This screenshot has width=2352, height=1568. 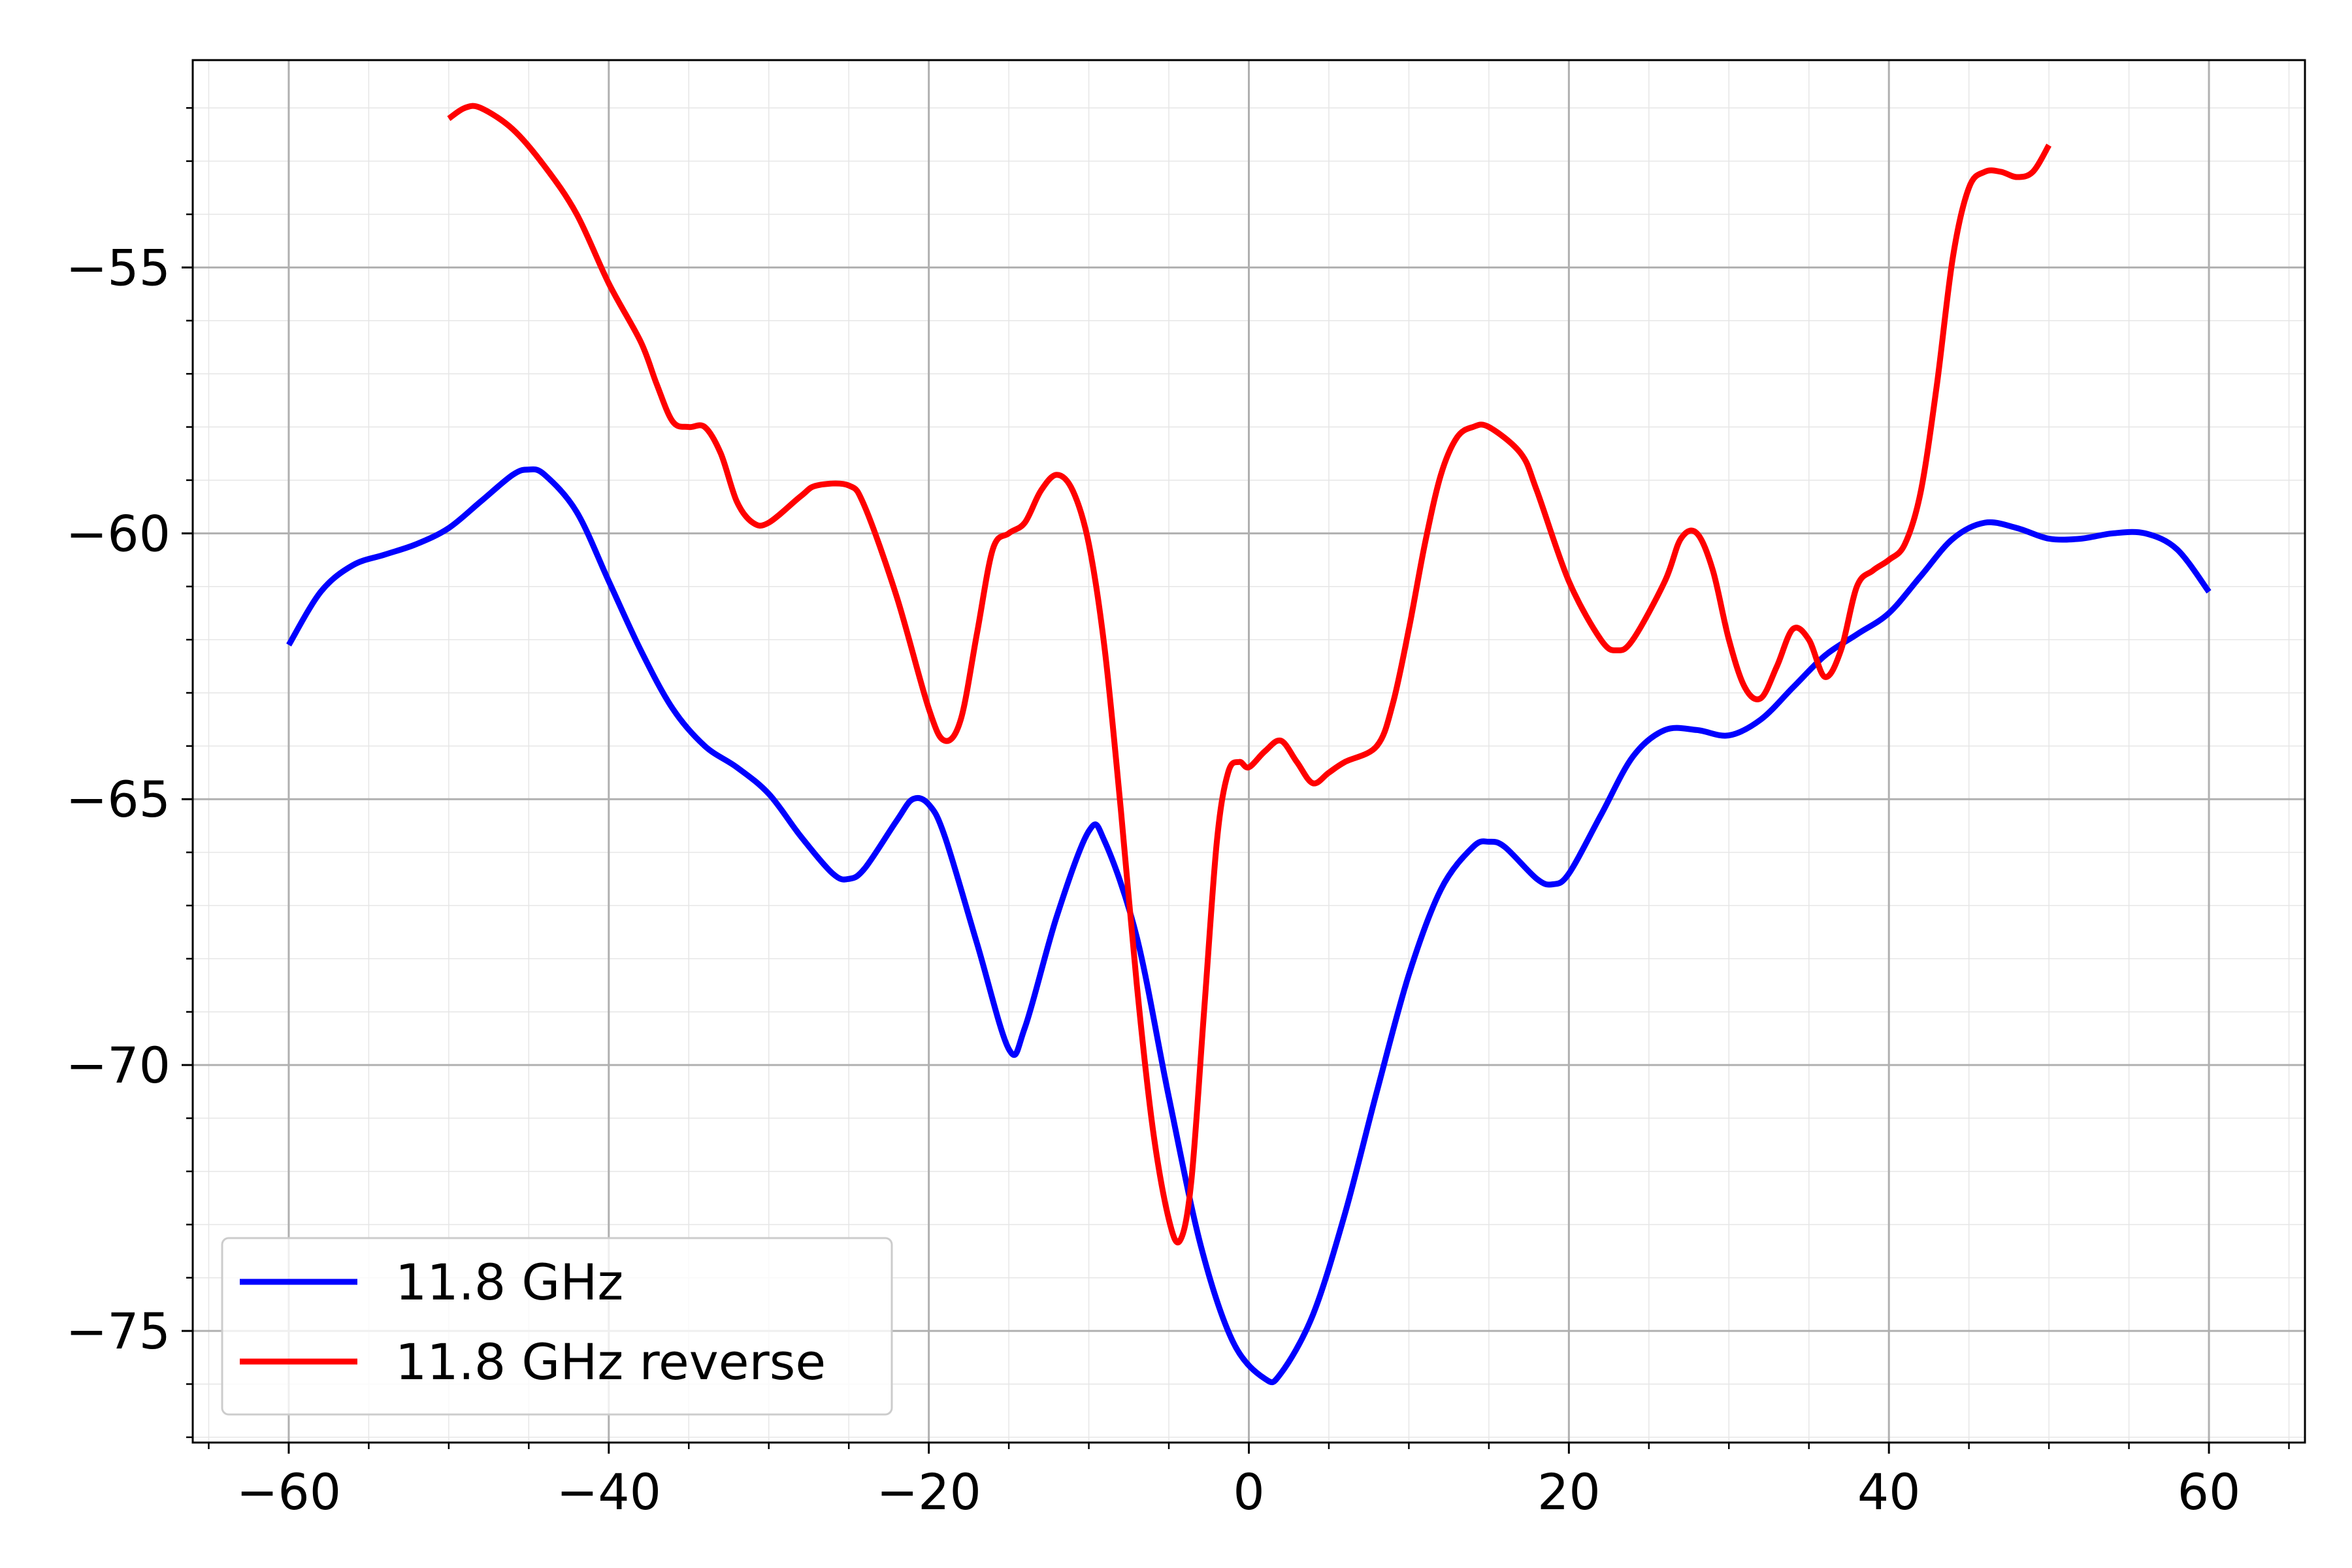 I want to click on x-tick-label: −60, so click(x=289, y=1492).